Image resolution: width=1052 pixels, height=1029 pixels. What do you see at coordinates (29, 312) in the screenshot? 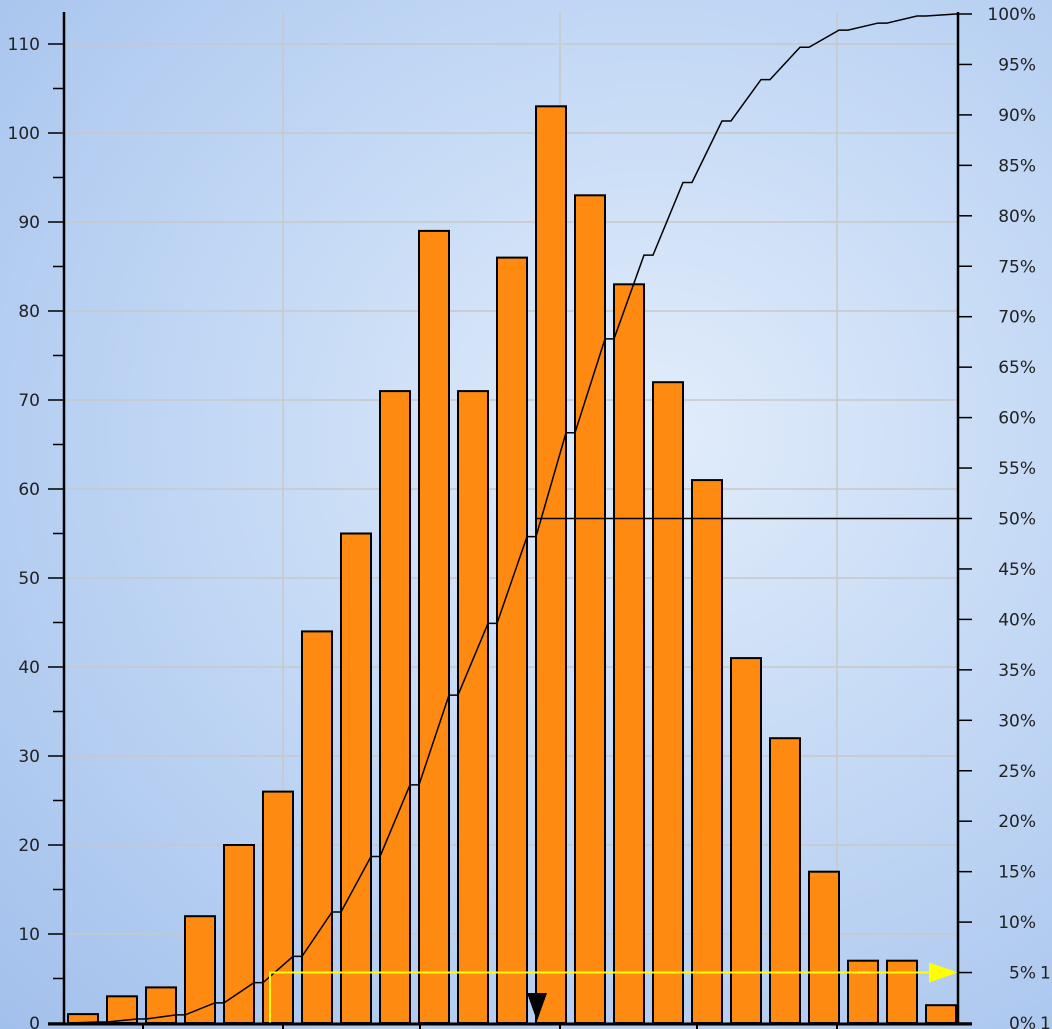
I see `y-tick-label: 80` at bounding box center [29, 312].